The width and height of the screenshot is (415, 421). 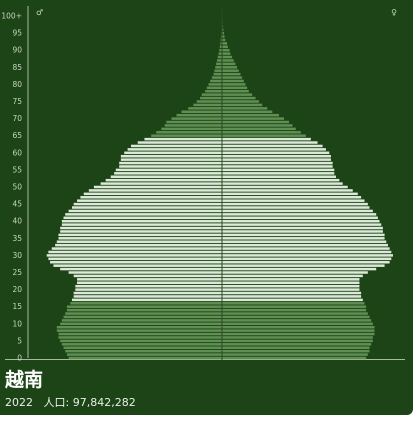 What do you see at coordinates (17, 306) in the screenshot?
I see `y-tick-label-15: 15` at bounding box center [17, 306].